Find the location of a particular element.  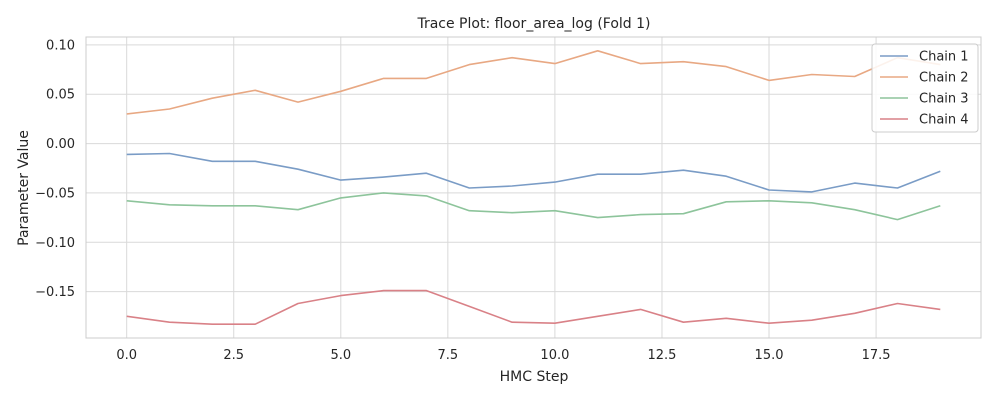

x-axis-label: HMC Step is located at coordinates (534, 377).